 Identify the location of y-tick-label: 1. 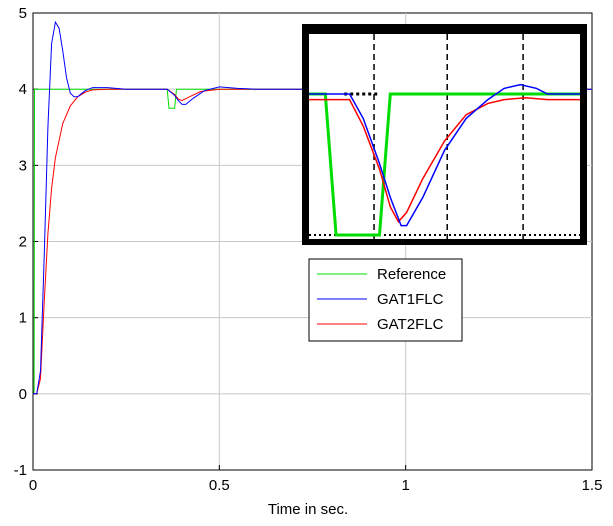
(23, 318).